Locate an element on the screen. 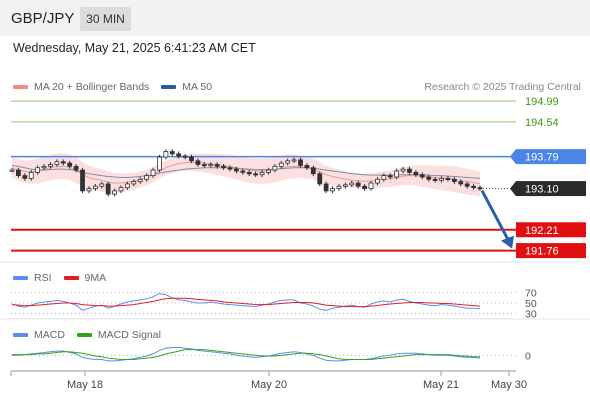 Image resolution: width=590 pixels, height=400 pixels. symbol-title: GBP/JPY is located at coordinates (43, 18).